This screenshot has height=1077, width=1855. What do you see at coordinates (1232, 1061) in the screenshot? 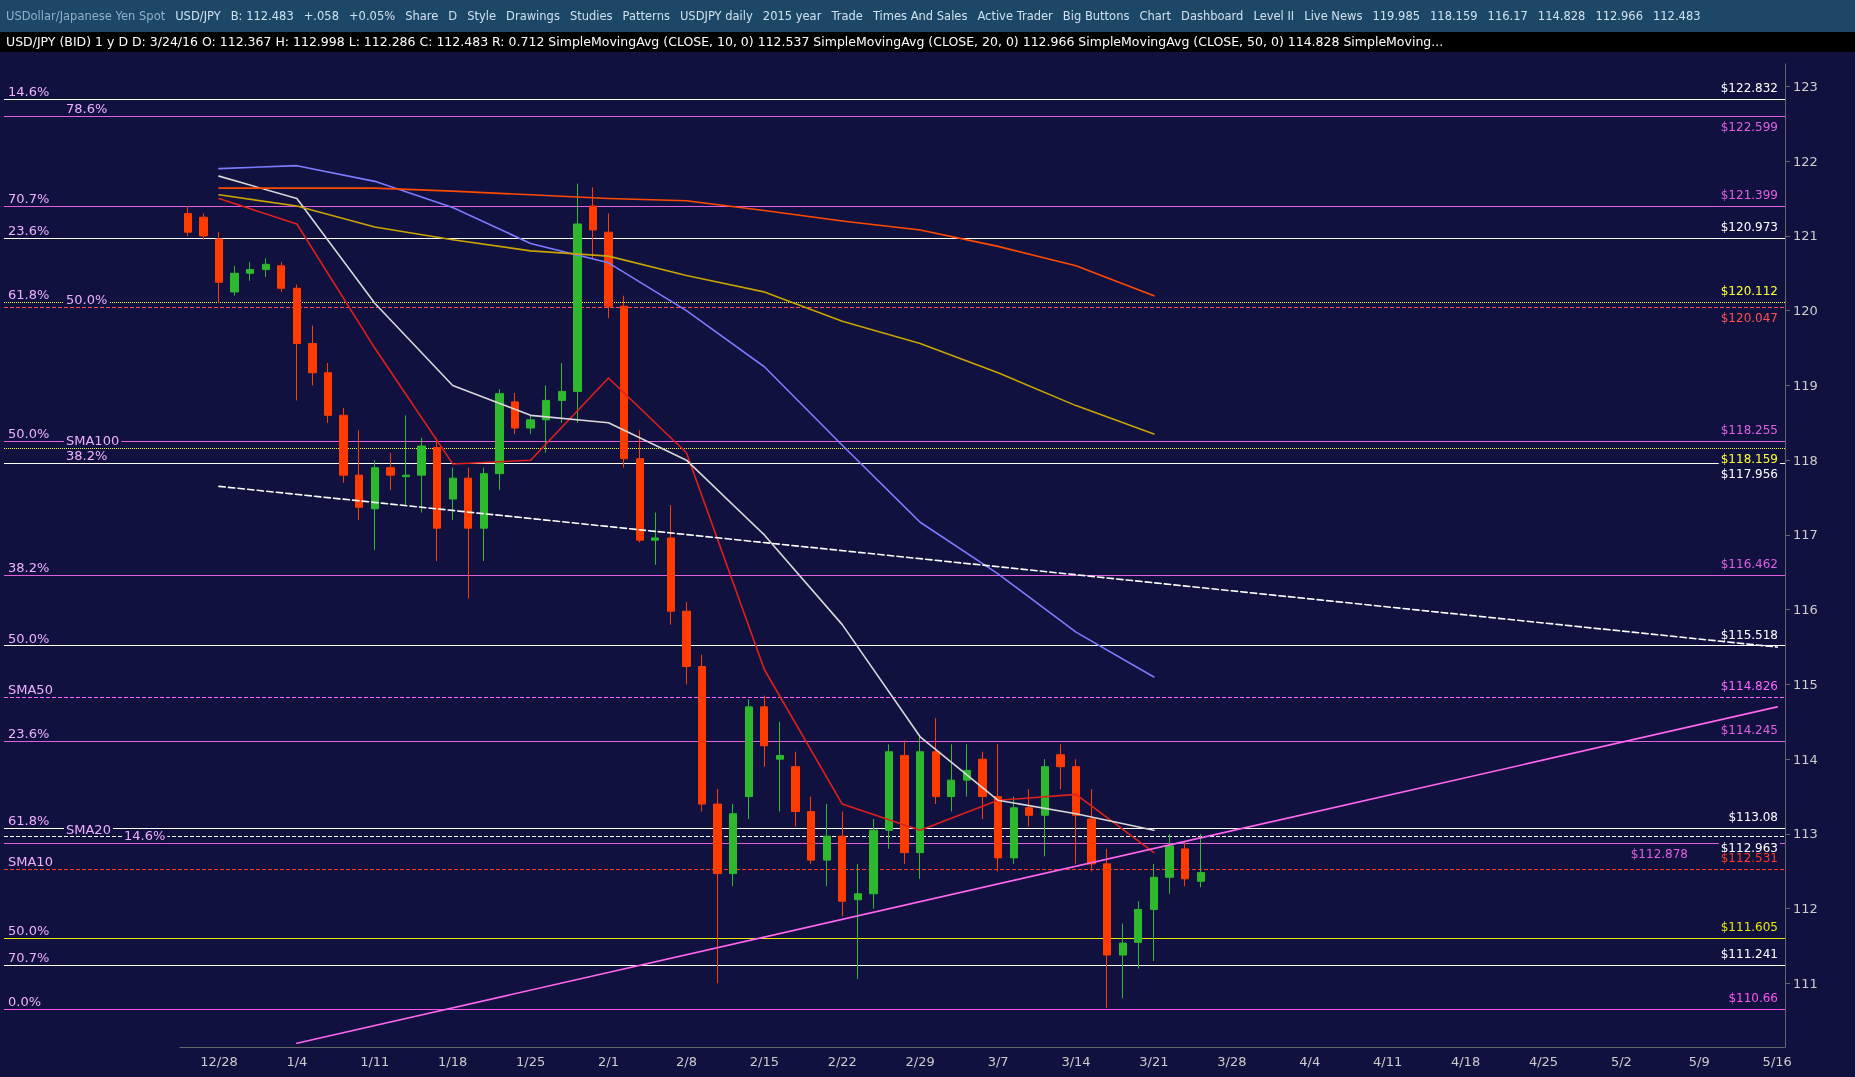
I see `x-tick-label: 3/28` at bounding box center [1232, 1061].